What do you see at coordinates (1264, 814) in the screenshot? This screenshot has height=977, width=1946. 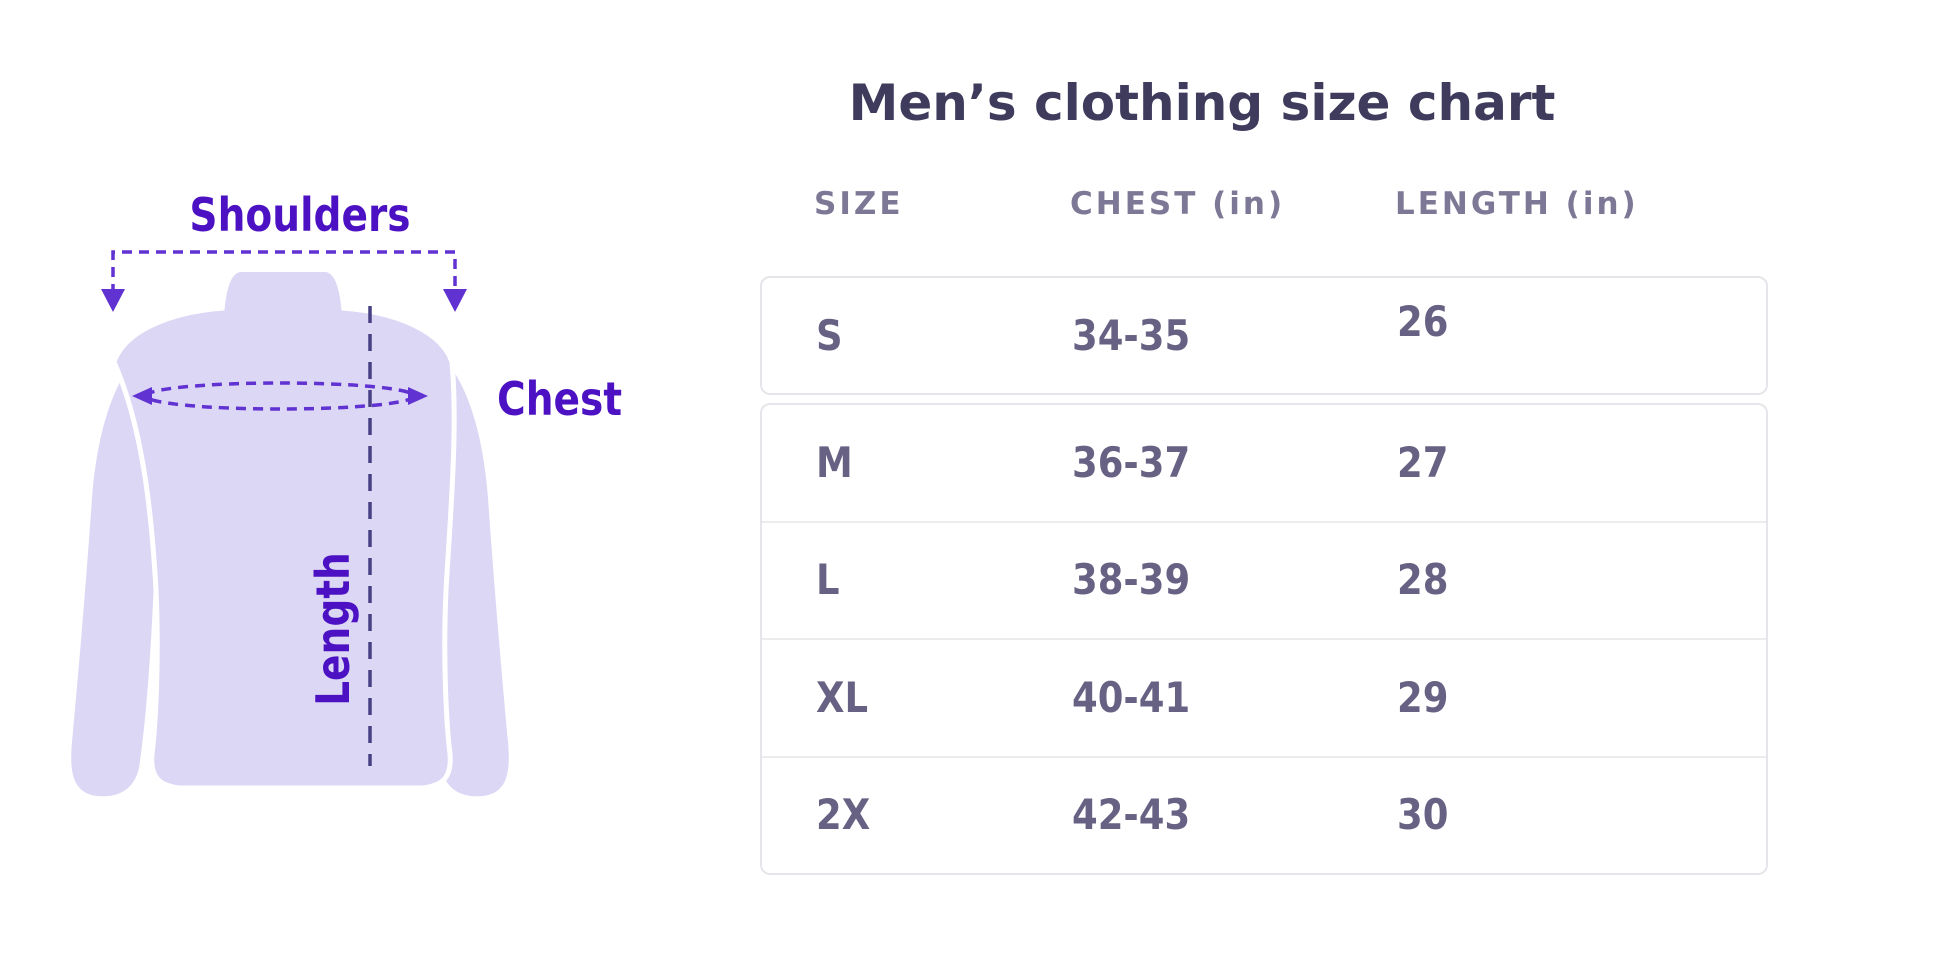 I see `table-row: 2X 42-43 30` at bounding box center [1264, 814].